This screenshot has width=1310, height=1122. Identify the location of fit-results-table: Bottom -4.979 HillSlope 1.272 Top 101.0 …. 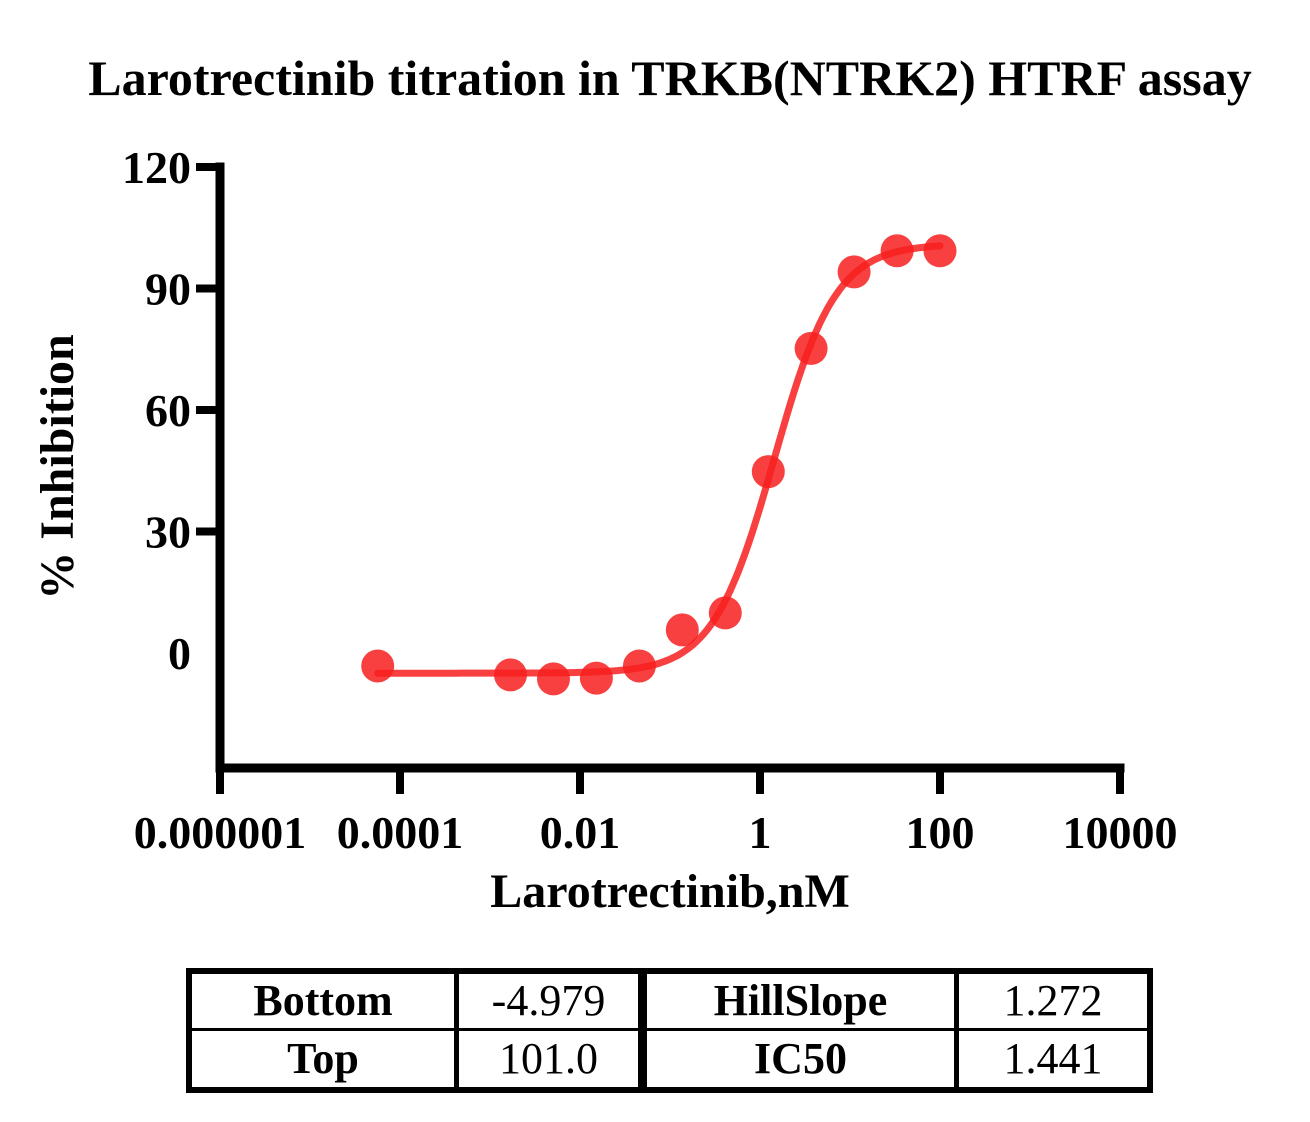
(669, 1030).